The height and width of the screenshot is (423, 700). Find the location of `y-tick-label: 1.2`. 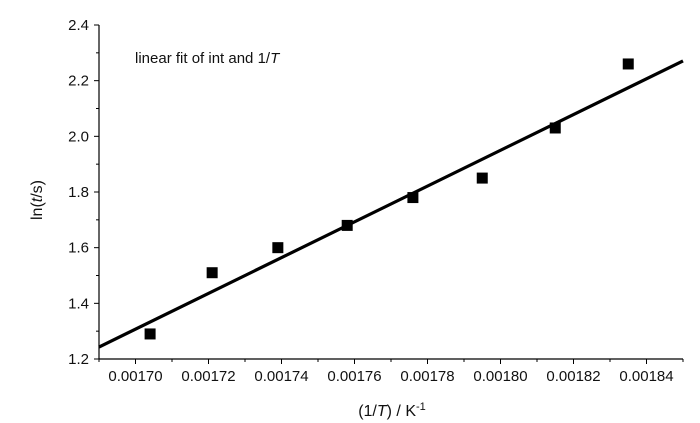

y-tick-label: 1.2 is located at coordinates (78, 359).